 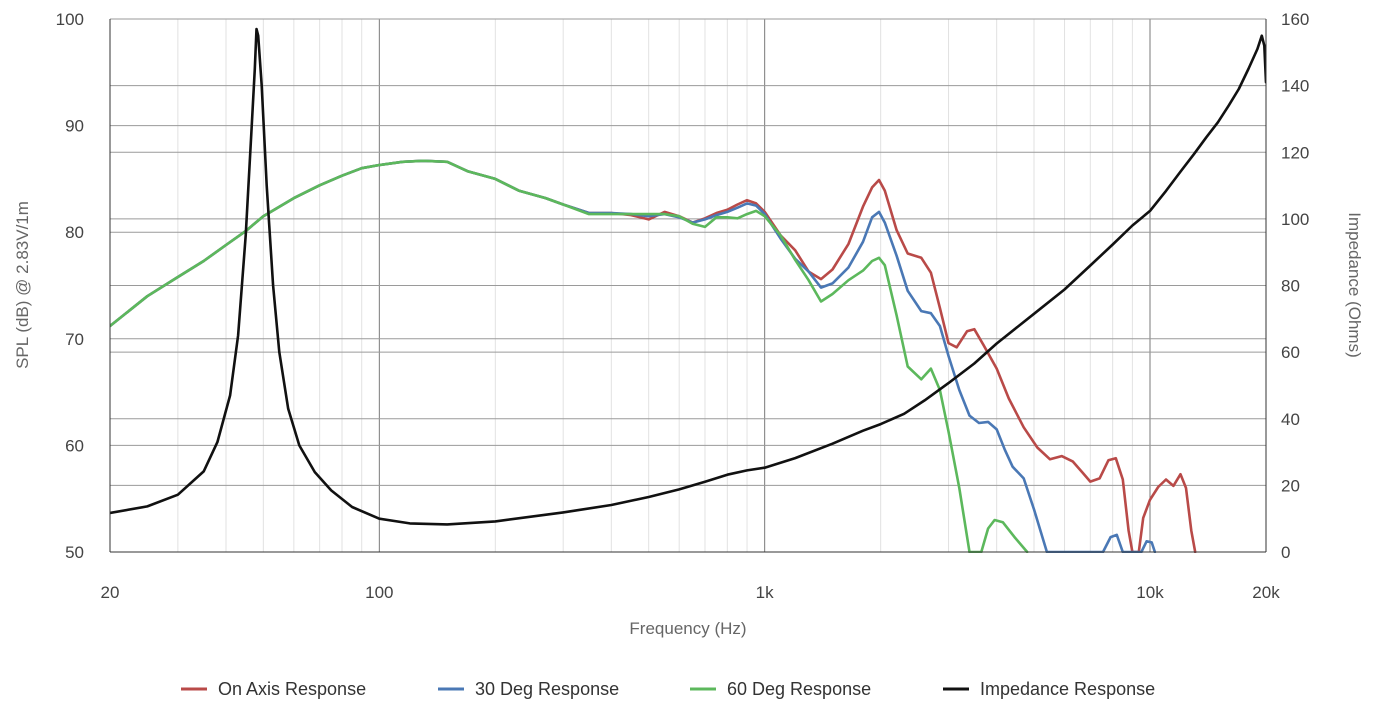 I want to click on y-tick-label-right: 60, so click(x=1290, y=352).